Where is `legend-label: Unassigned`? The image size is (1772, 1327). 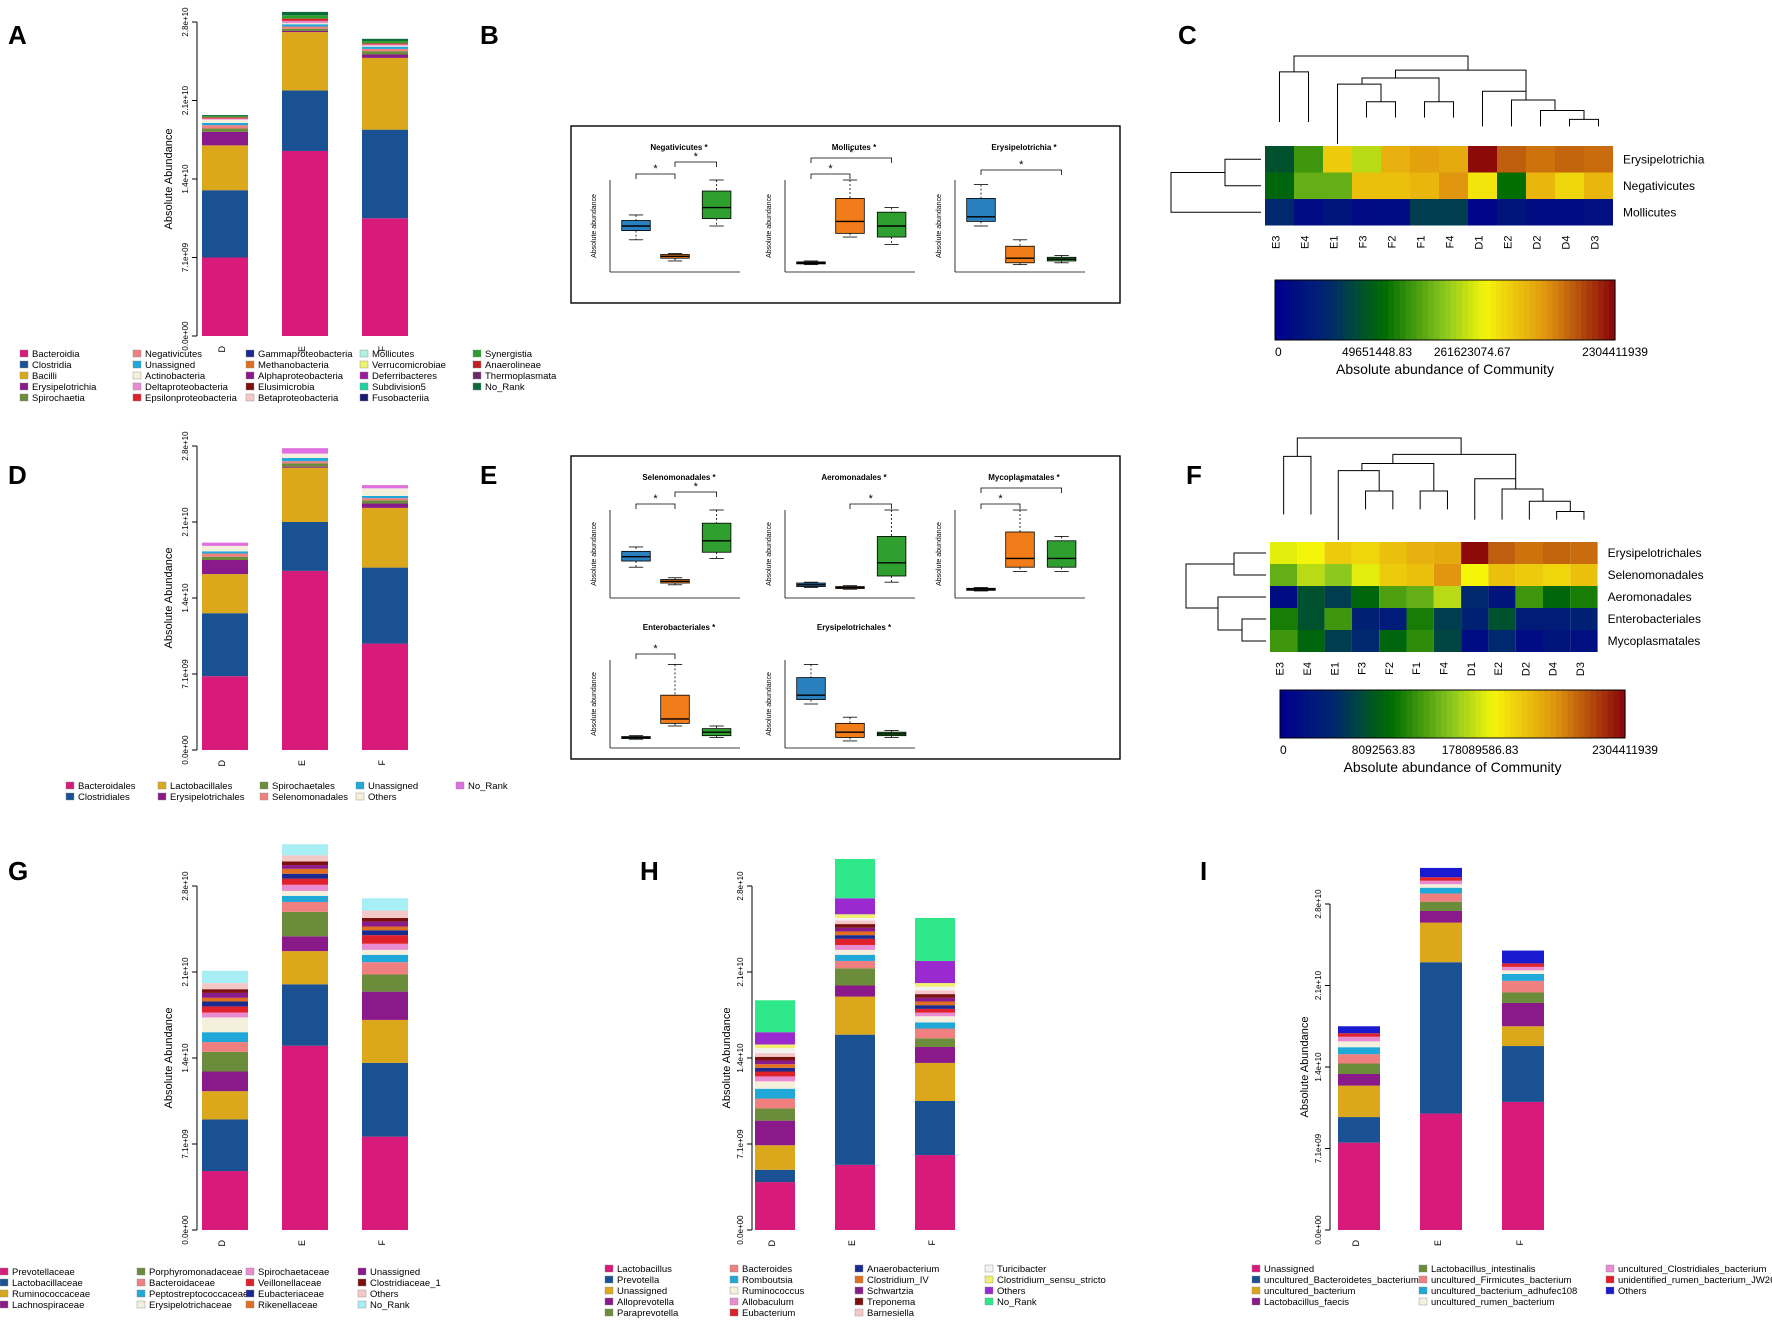 legend-label: Unassigned is located at coordinates (170, 365).